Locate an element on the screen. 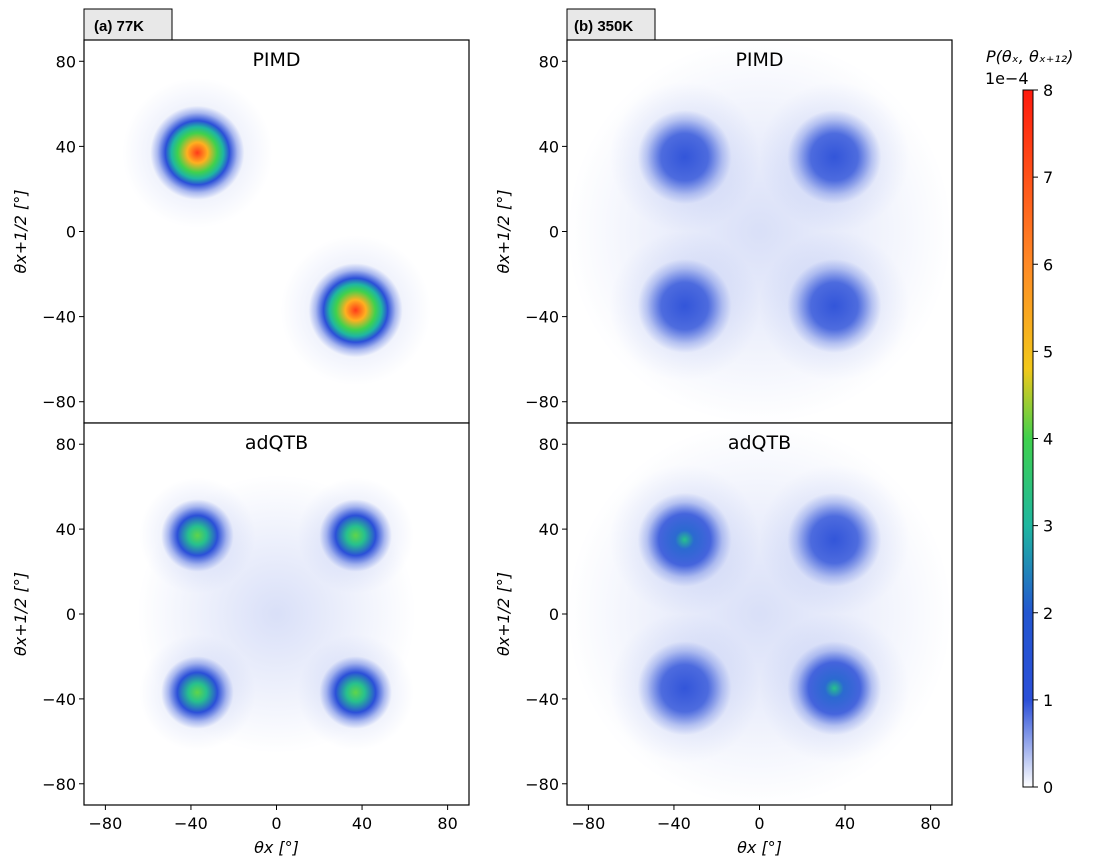 Image resolution: width=1097 pixels, height=862 pixels. colorbar-tick-label: 4 is located at coordinates (1048, 439).